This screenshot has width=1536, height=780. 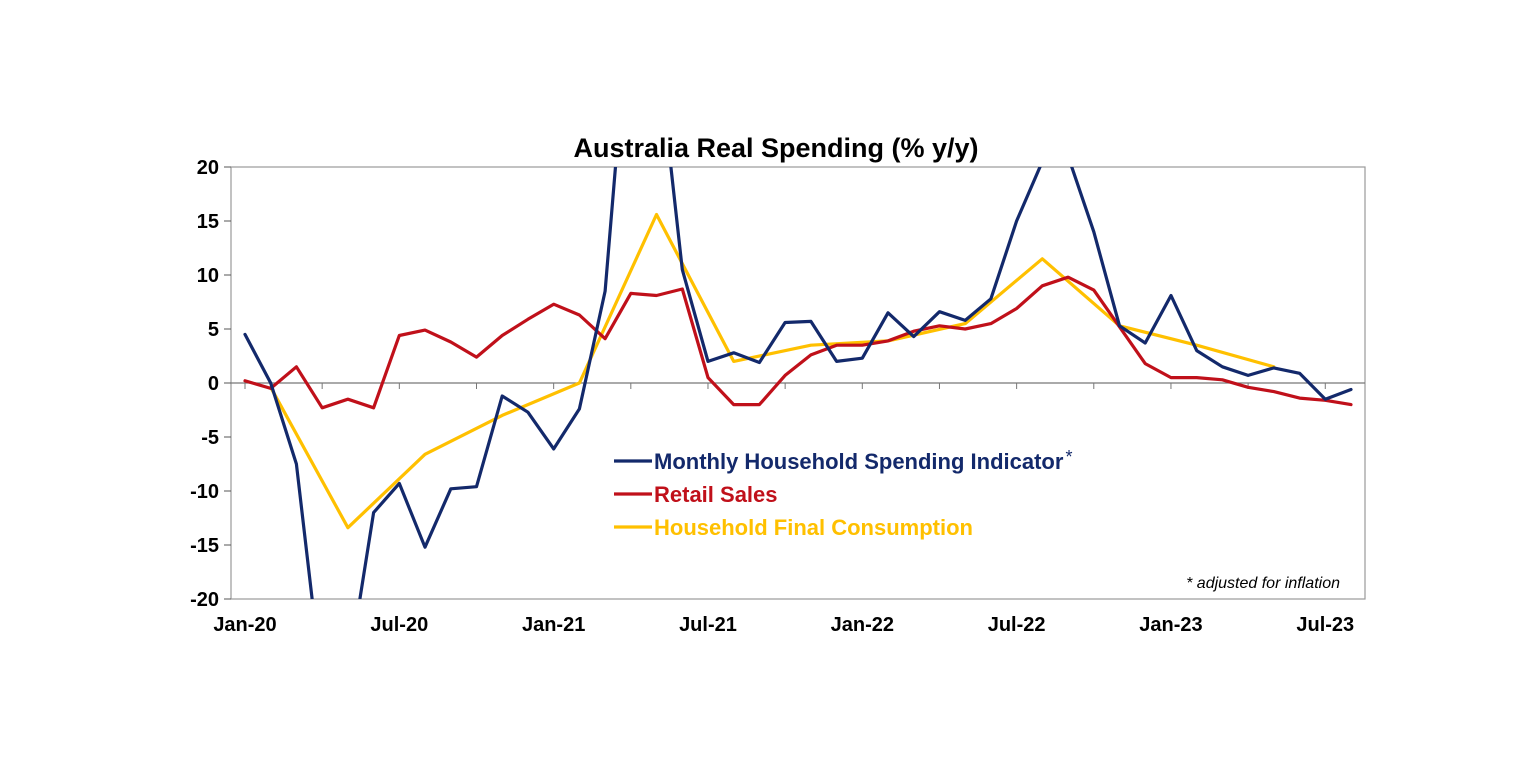 What do you see at coordinates (862, 625) in the screenshot?
I see `x-tick-label: Jan-22` at bounding box center [862, 625].